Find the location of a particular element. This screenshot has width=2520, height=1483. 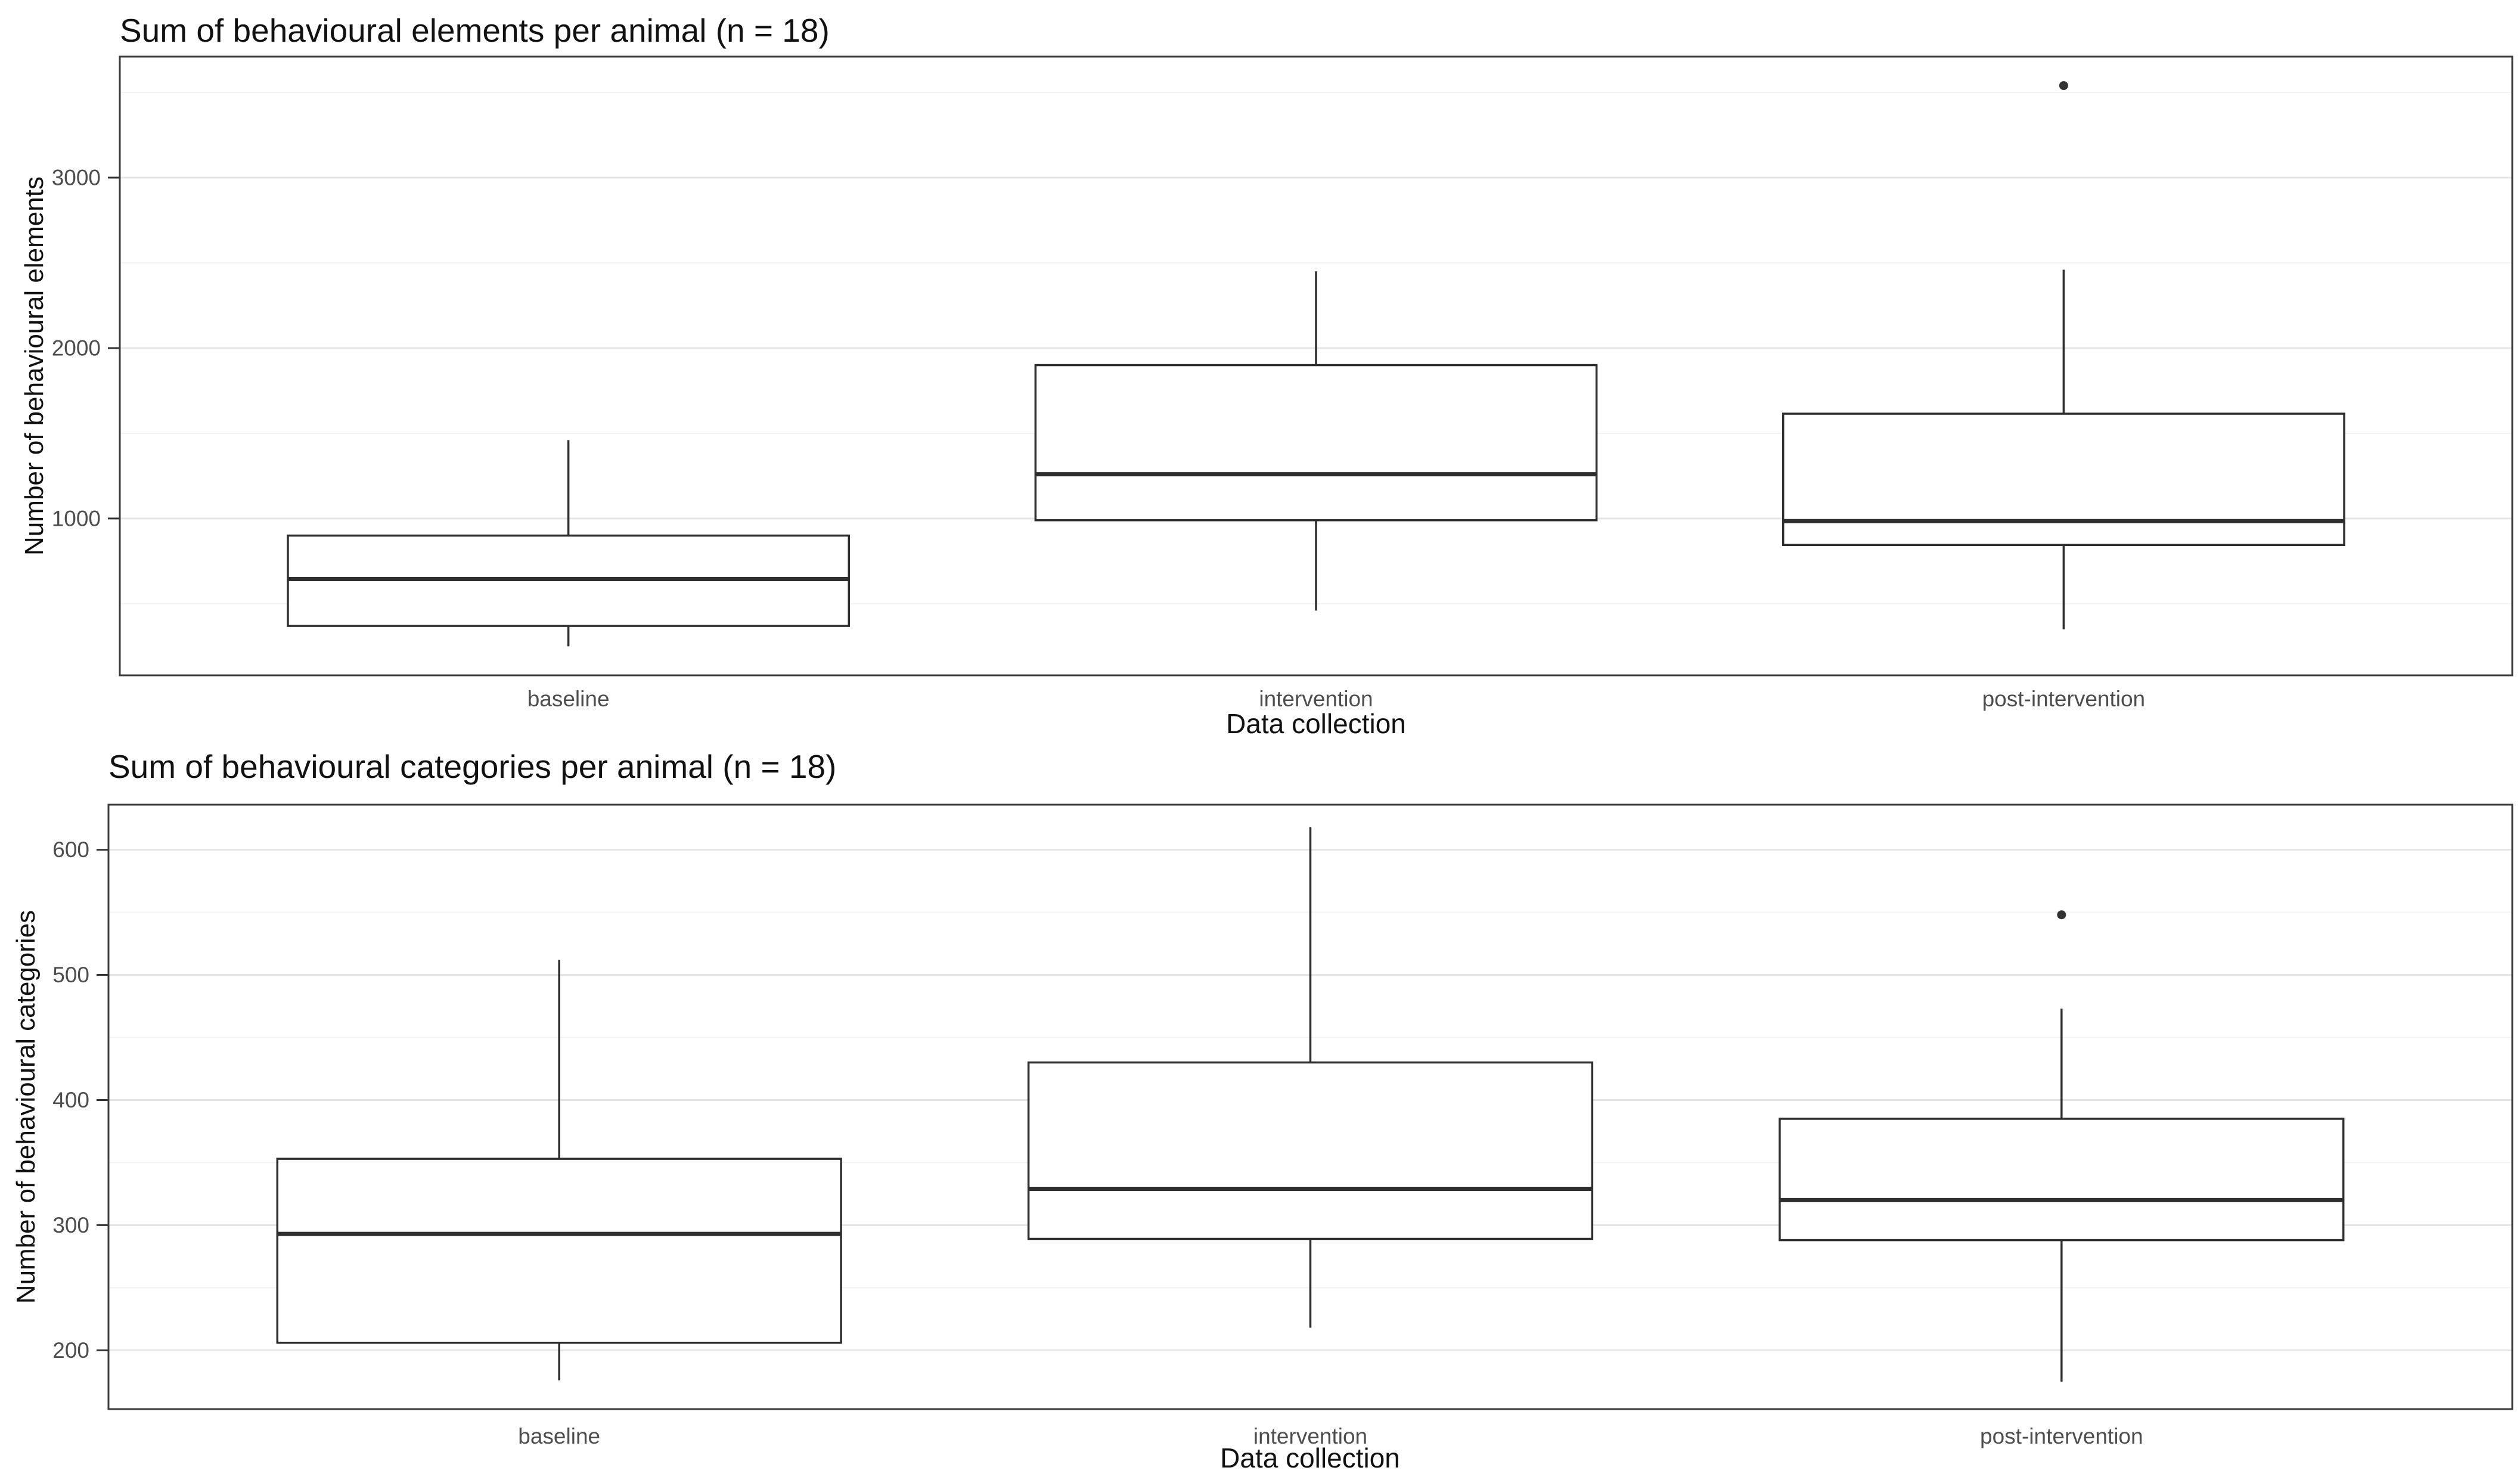

y-tick-label: 2000 is located at coordinates (76, 348).